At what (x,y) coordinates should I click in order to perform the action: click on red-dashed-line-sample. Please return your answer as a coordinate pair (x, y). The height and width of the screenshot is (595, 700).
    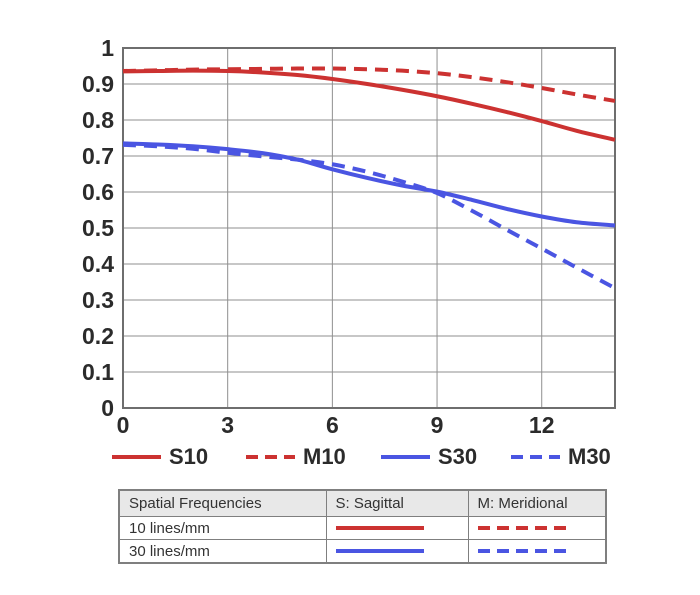
    Looking at the image, I should click on (523, 528).